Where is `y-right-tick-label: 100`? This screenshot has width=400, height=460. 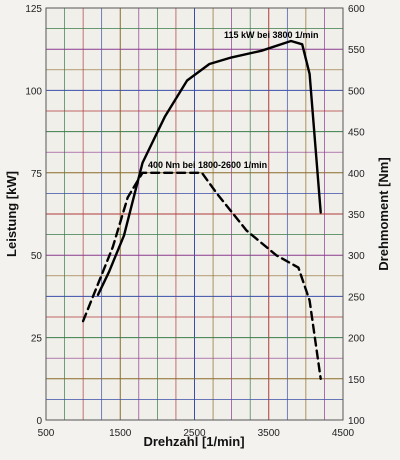
y-right-tick-label: 100 is located at coordinates (356, 421).